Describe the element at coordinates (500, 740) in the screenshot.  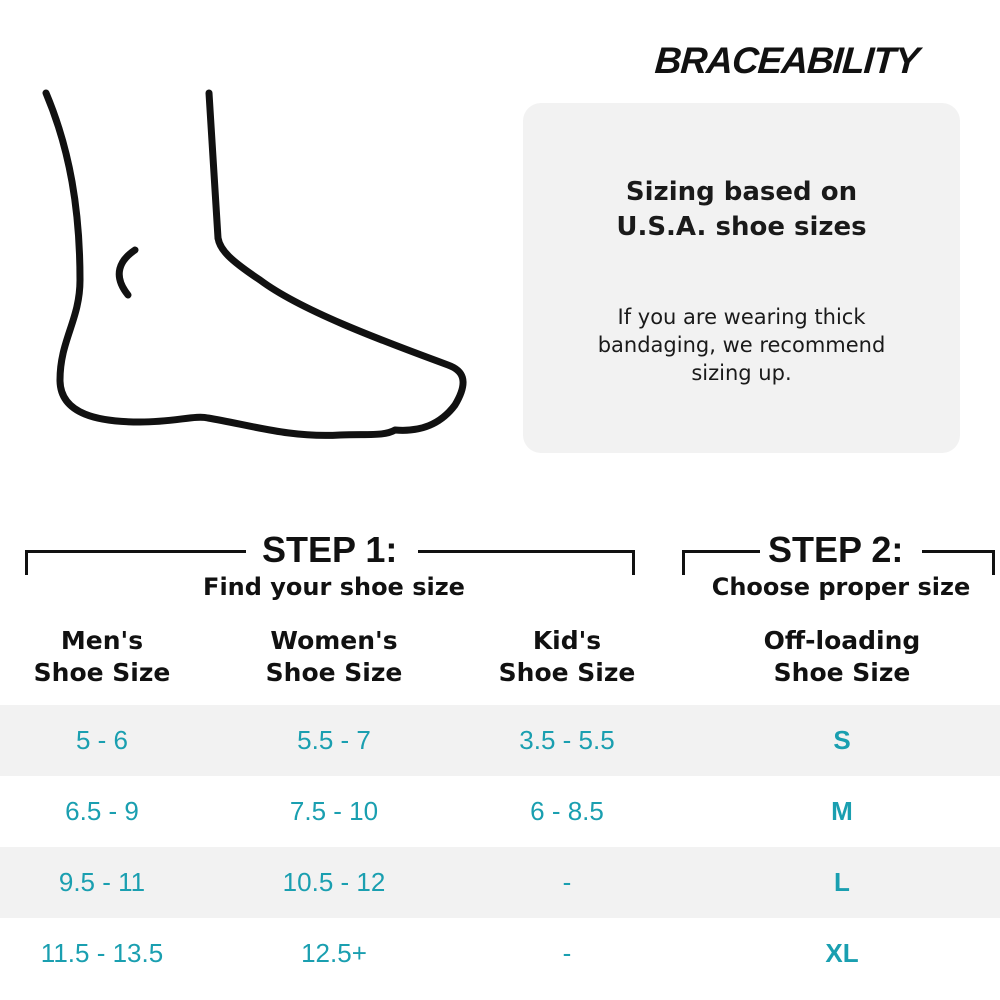
I see `table-row: 5 - 6 5.5 - 7 3.5 - 5.5 S` at that location.